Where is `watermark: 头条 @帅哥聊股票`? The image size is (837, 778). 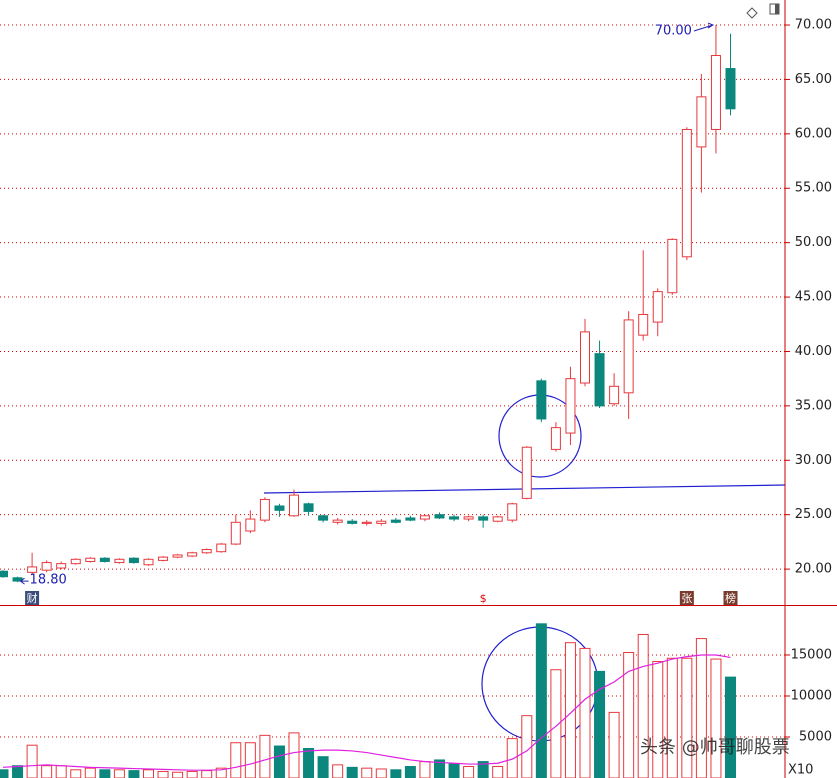
watermark: 头条 @帅哥聊股票 is located at coordinates (715, 747).